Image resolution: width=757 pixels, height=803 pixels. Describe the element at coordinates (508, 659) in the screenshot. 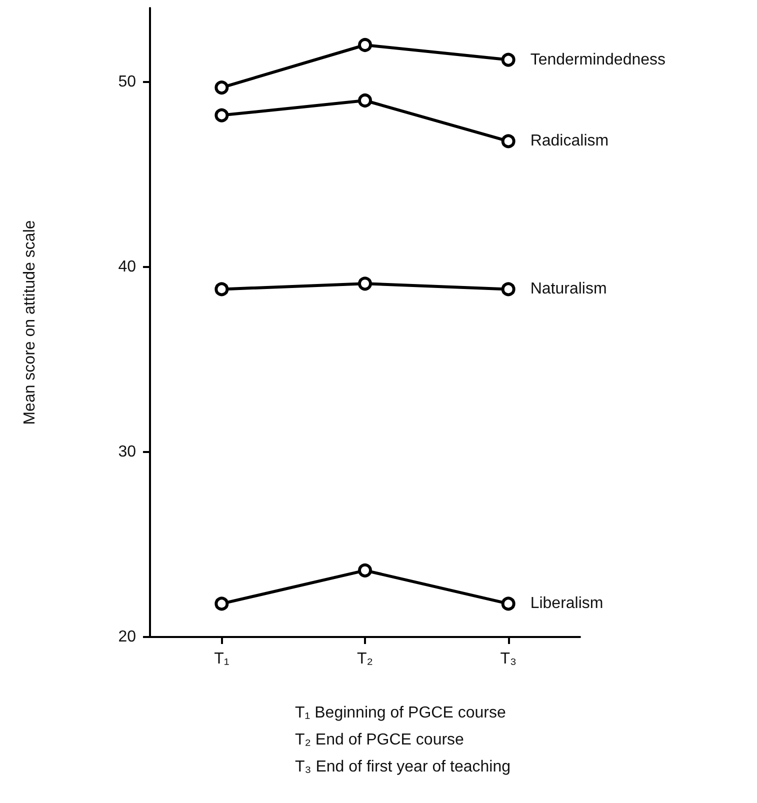

I see `x-tick-label: T₃` at that location.